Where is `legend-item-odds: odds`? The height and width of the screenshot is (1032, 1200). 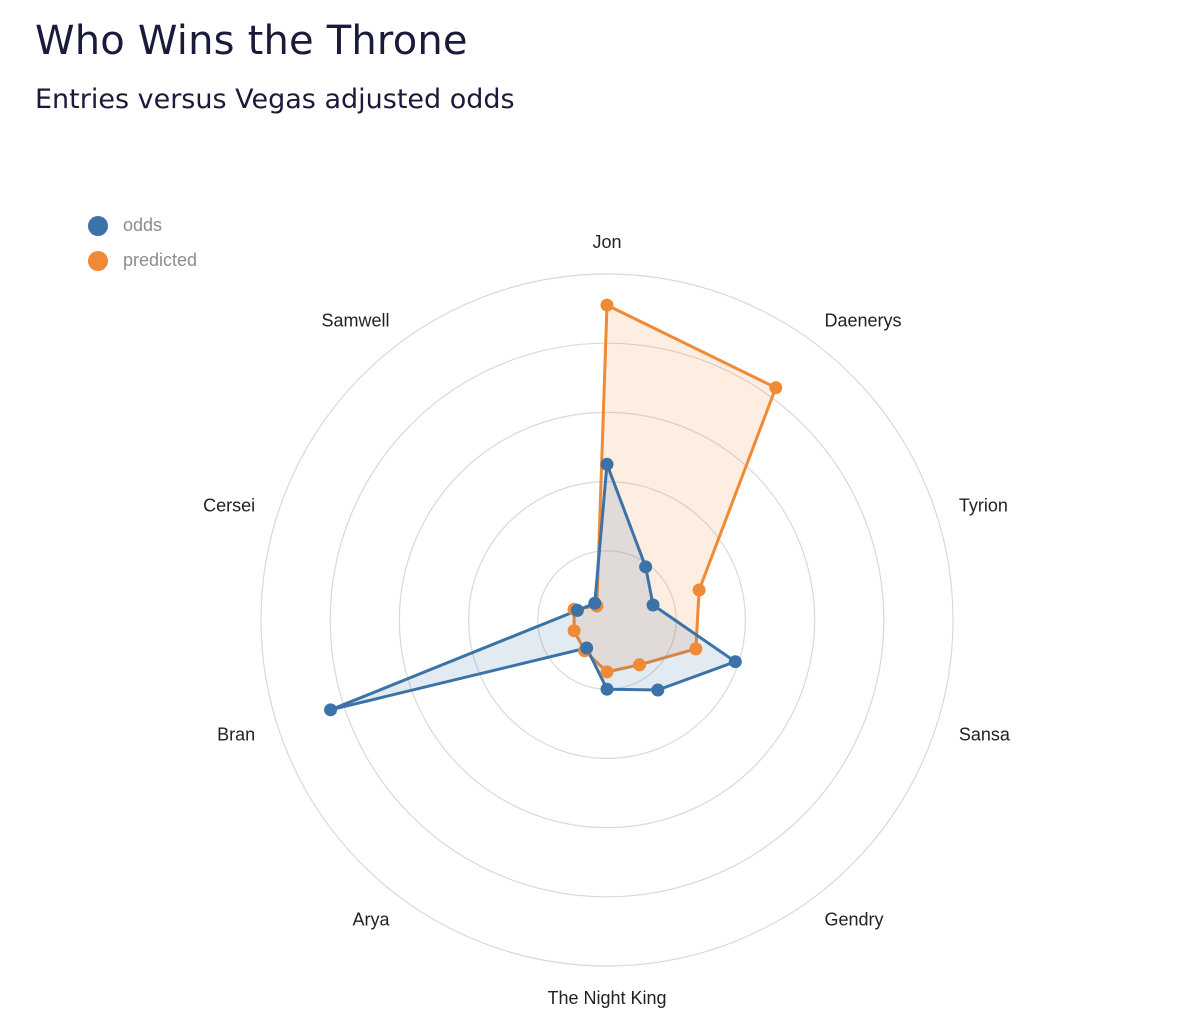 legend-item-odds: odds is located at coordinates (142, 225).